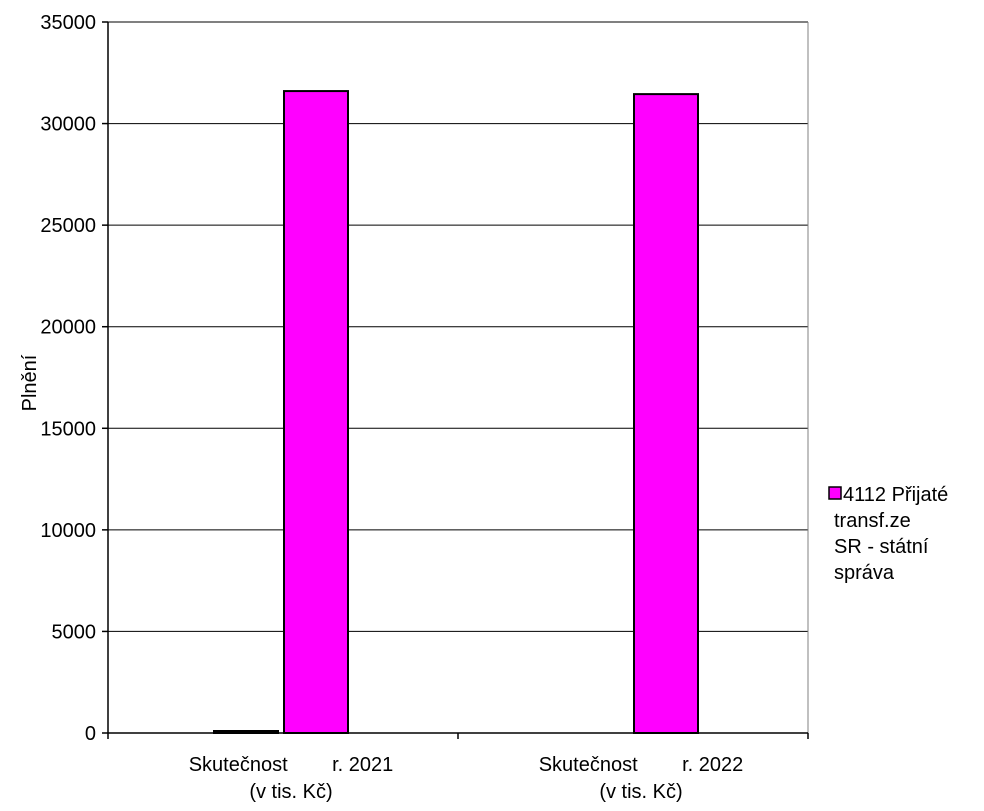 The height and width of the screenshot is (811, 984). What do you see at coordinates (68, 378) in the screenshot?
I see `y-tick-labels: 0 5000 10000 15000 20000 25000 30000 35000` at bounding box center [68, 378].